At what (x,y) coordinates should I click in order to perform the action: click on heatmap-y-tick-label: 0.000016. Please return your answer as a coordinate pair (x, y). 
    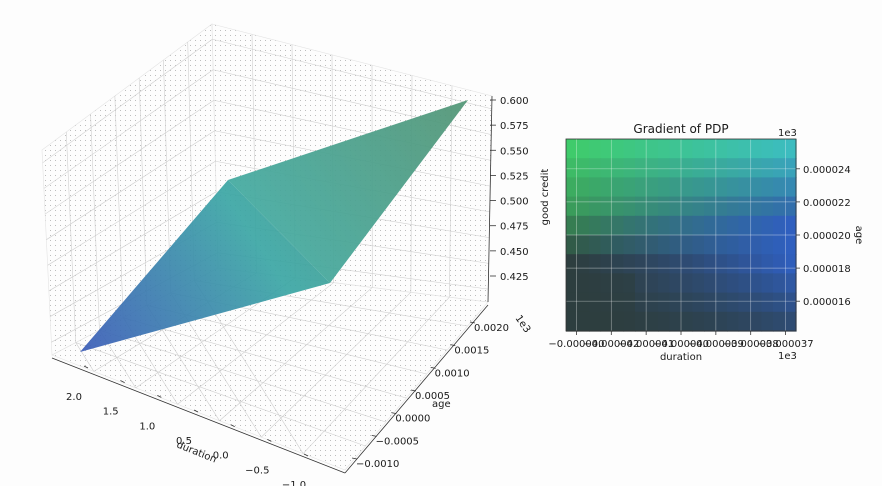
    Looking at the image, I should click on (827, 302).